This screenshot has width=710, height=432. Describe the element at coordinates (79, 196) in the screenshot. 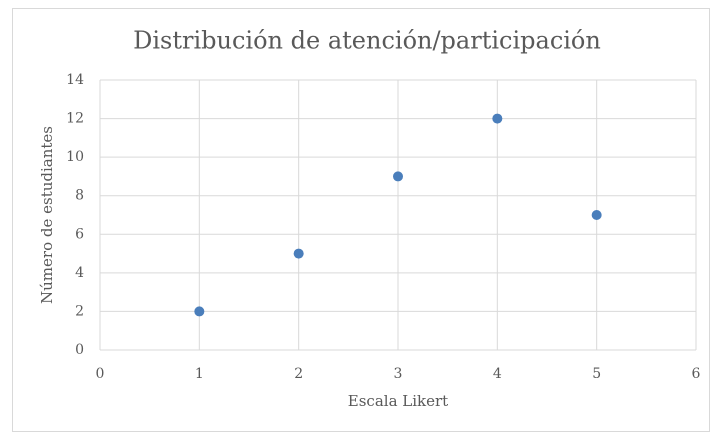

I see `y-tick-label: 8` at that location.